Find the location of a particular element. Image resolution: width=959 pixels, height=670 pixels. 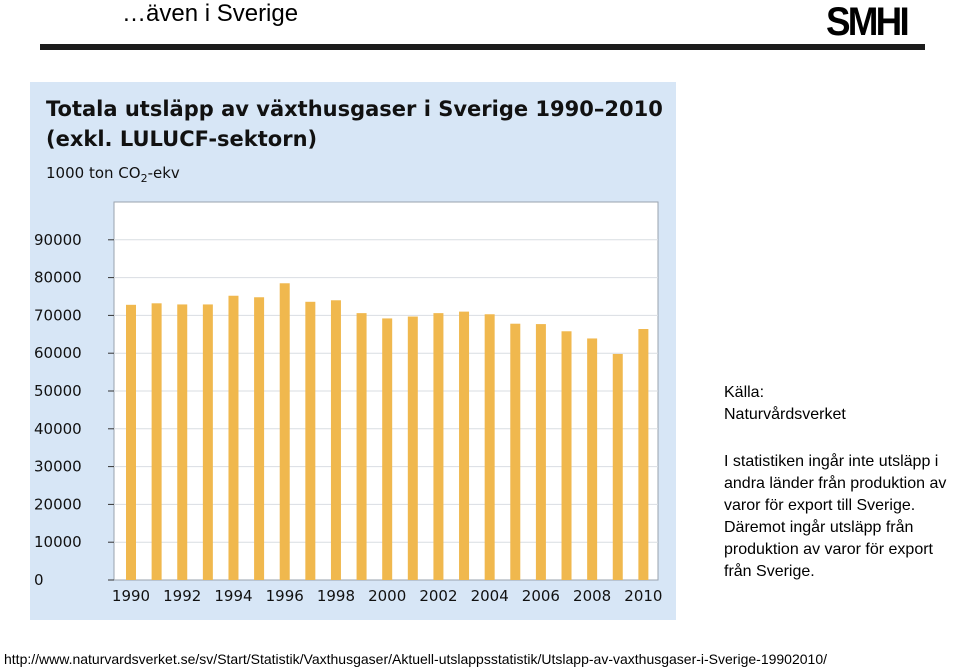

source-label: Källa: Naturvårdsverket is located at coordinates (785, 403).